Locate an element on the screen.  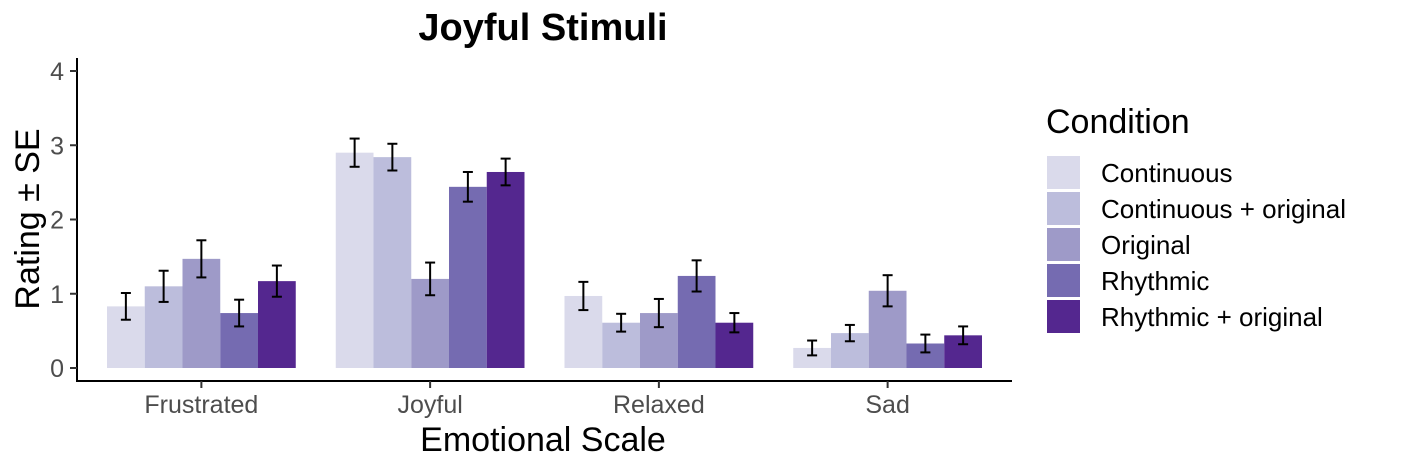
legend-label-3: Original is located at coordinates (1146, 245).